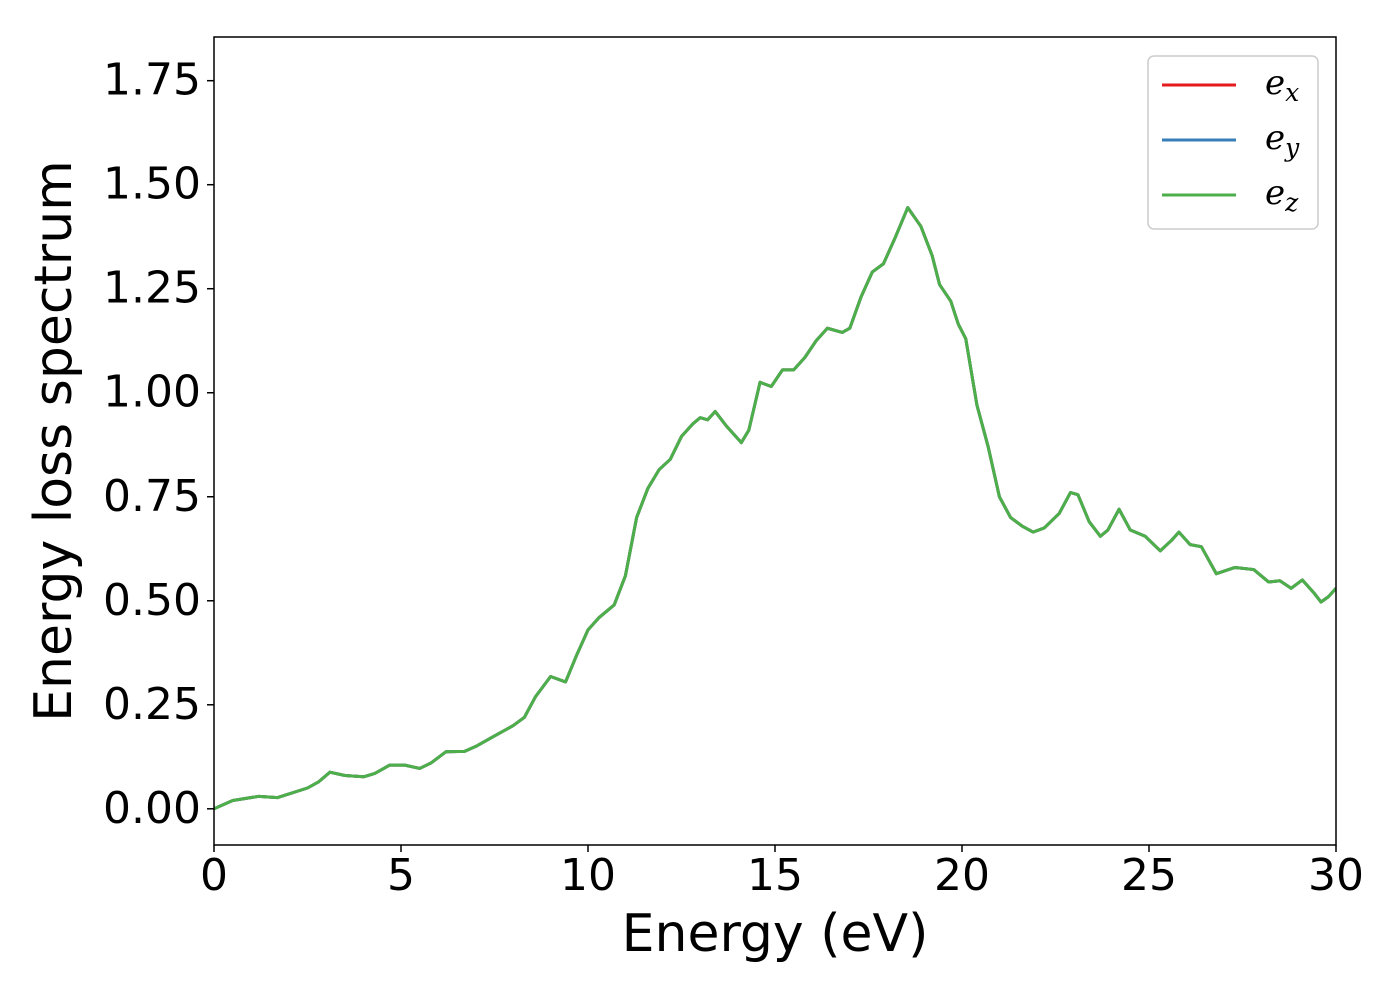 This screenshot has width=1400, height=1000. Describe the element at coordinates (588, 875) in the screenshot. I see `x-tick-label: 10` at that location.